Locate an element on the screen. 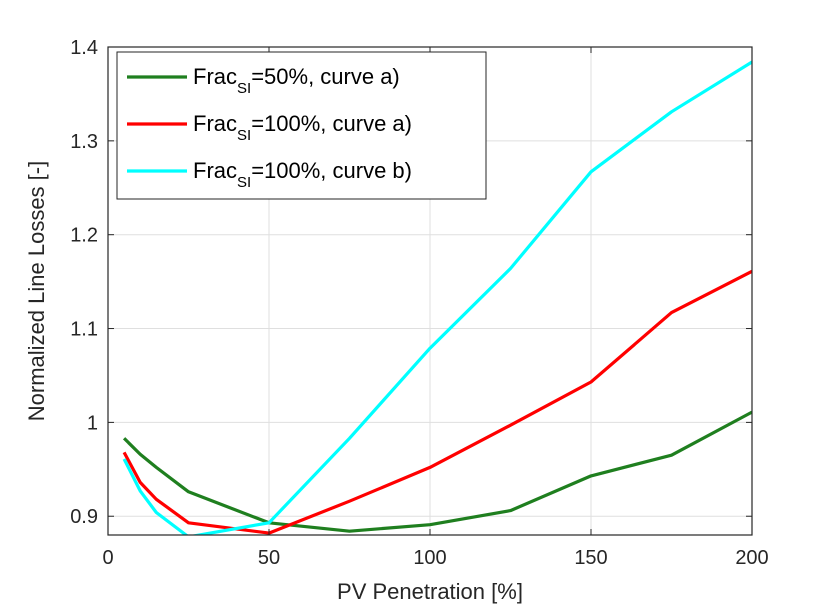 This screenshot has width=830, height=615. x-tick-label: 0 is located at coordinates (107, 558).